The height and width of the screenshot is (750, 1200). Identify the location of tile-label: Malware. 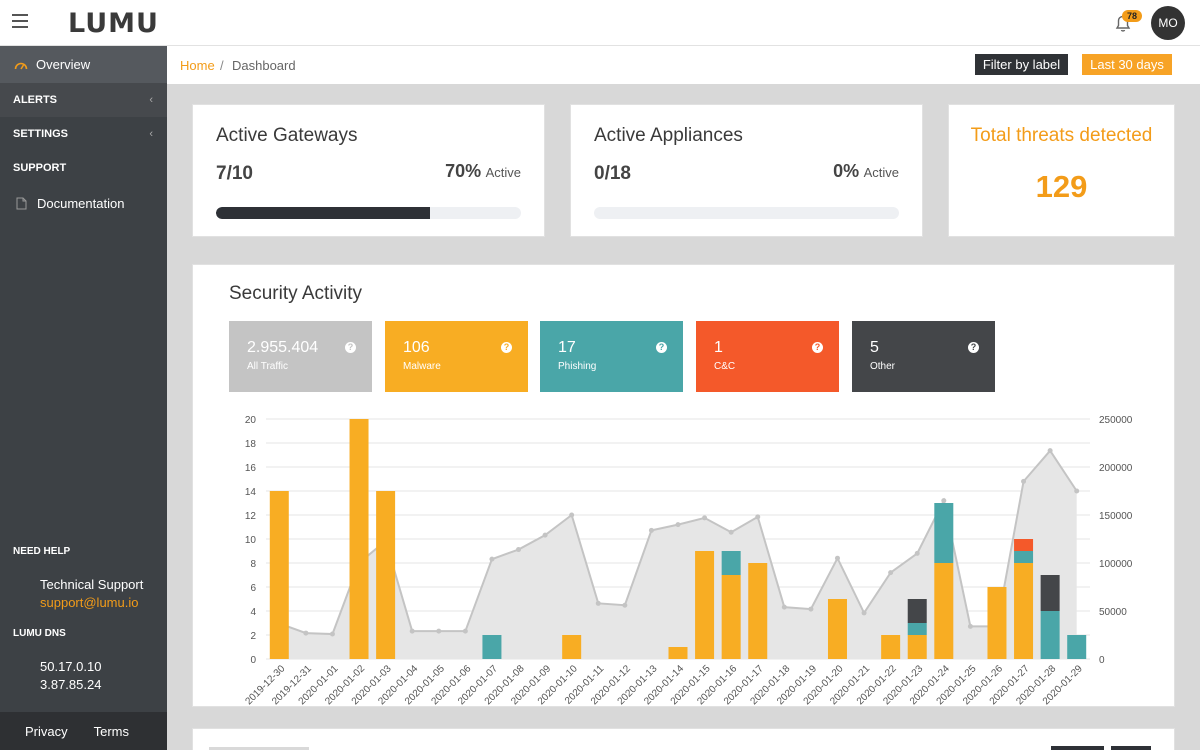
(422, 366).